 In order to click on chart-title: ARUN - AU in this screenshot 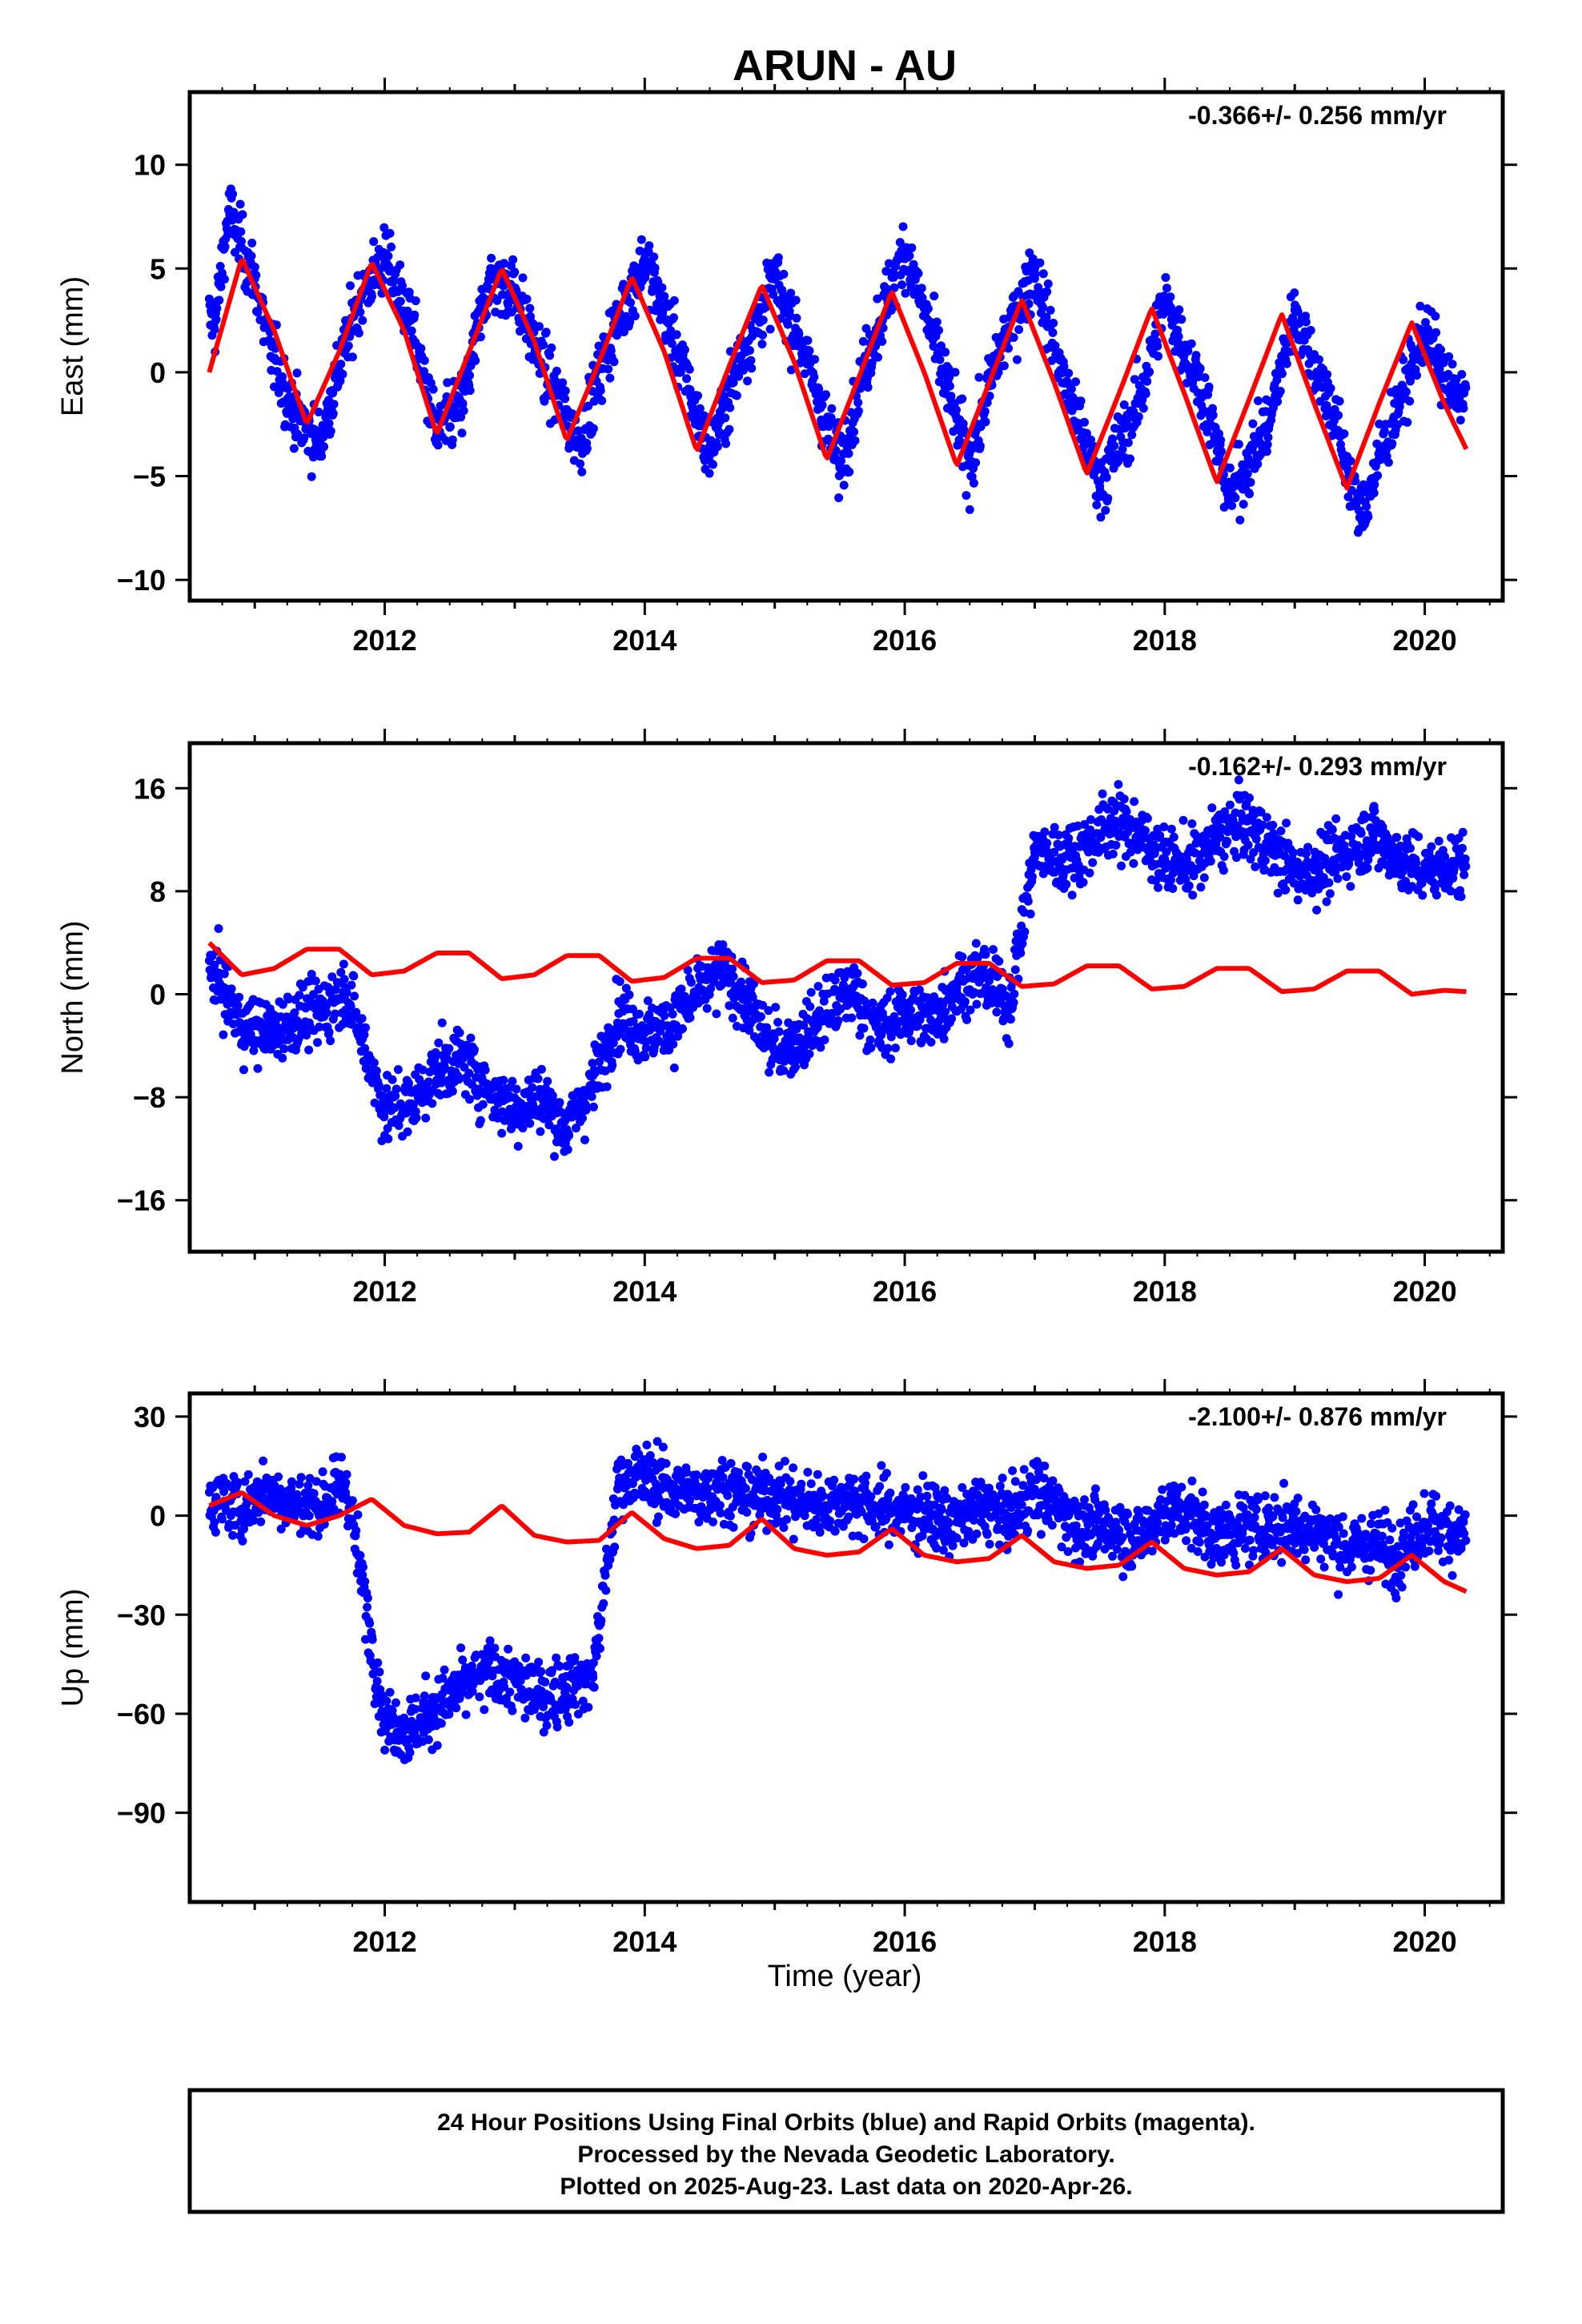, I will do `click(845, 66)`.